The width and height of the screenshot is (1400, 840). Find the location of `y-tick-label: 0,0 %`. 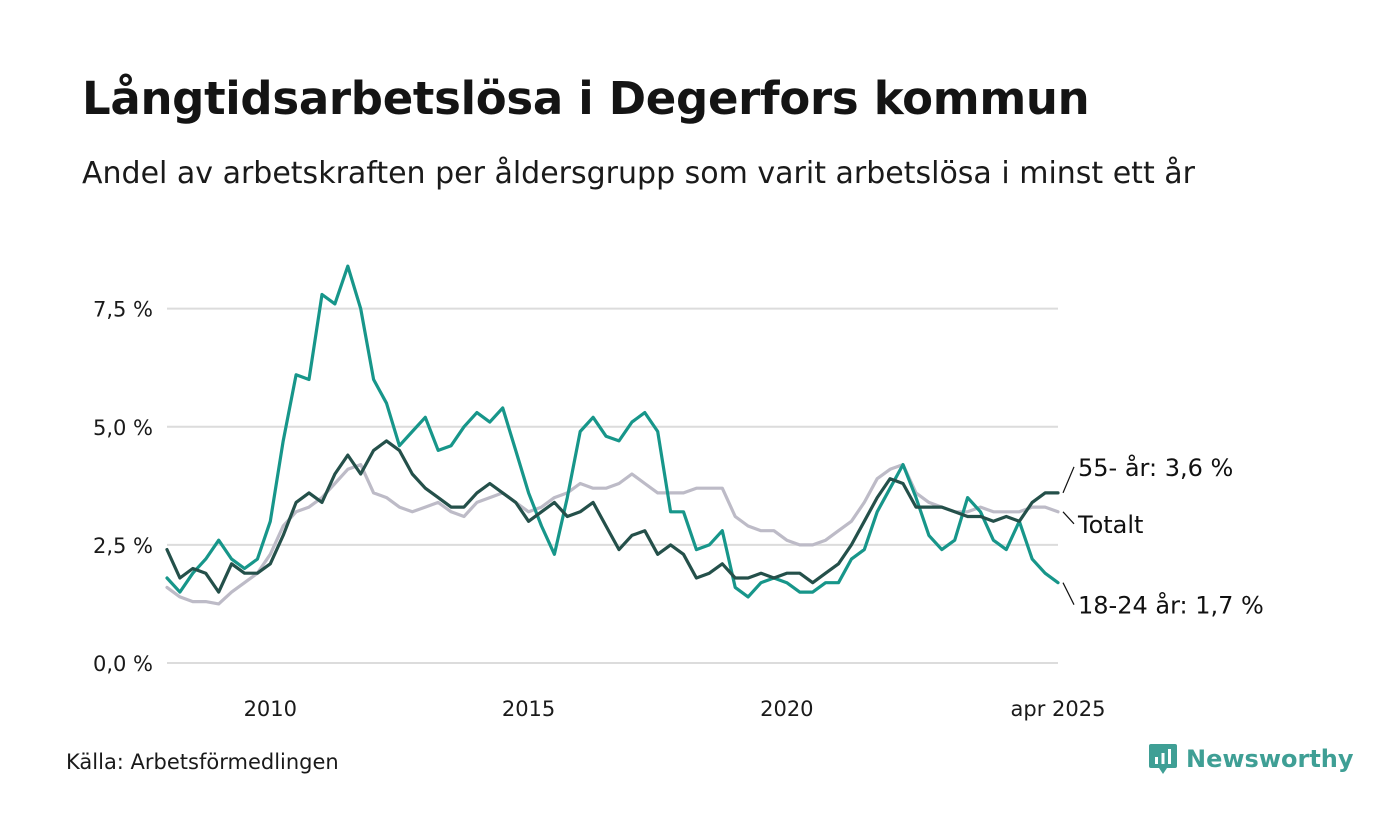

y-tick-label: 0,0 % is located at coordinates (123, 664).